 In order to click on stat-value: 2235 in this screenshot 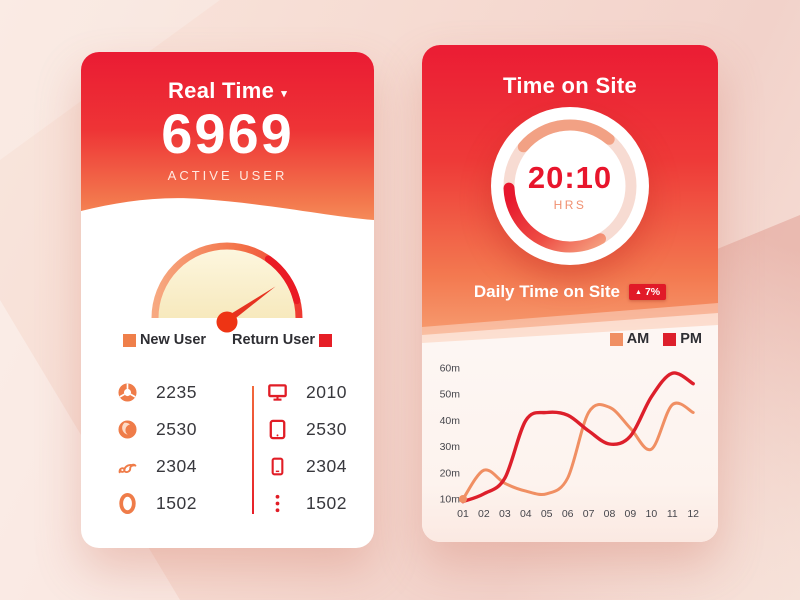, I will do `click(176, 392)`.